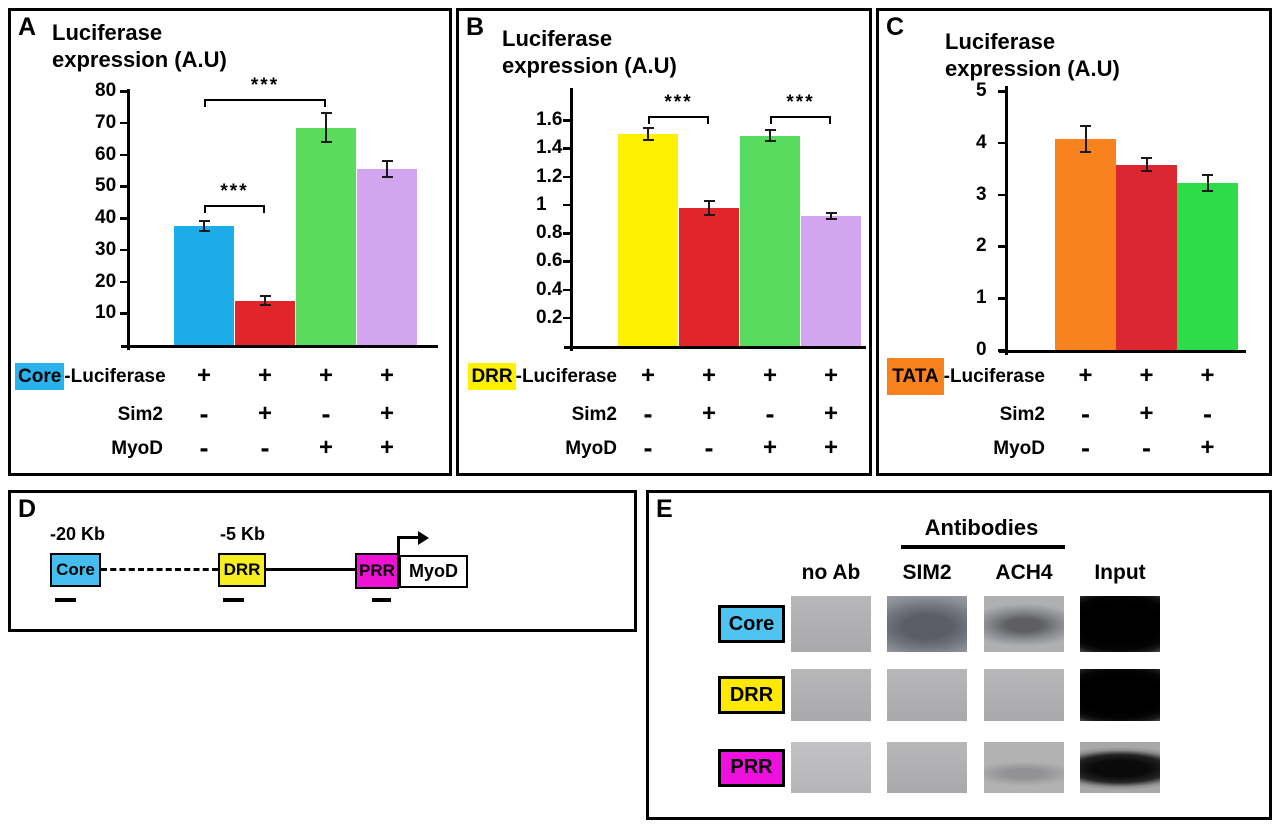 Image resolution: width=1280 pixels, height=828 pixels. What do you see at coordinates (398, 546) in the screenshot?
I see `tss-arrow-vertical` at bounding box center [398, 546].